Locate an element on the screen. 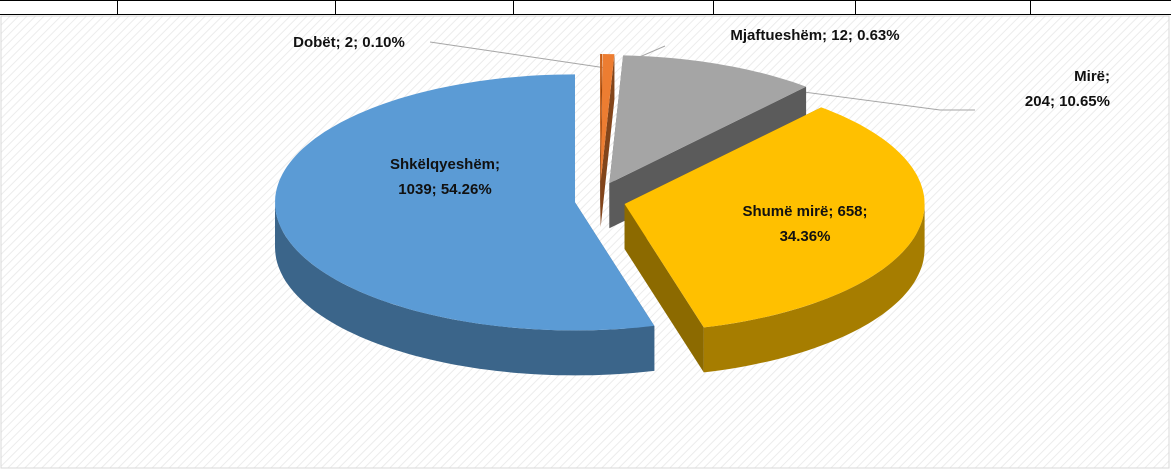 This screenshot has height=469, width=1171. data-label: 204; 10.65% is located at coordinates (1067, 101).